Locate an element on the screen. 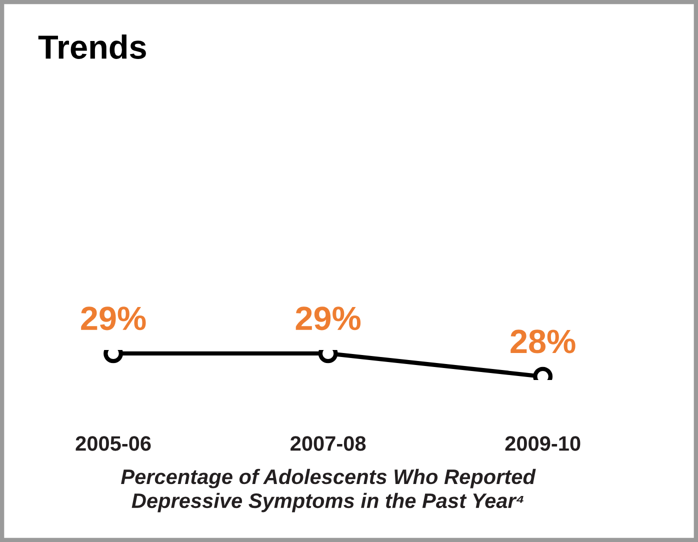 This screenshot has height=542, width=698. chart-title: Trends is located at coordinates (92, 46).